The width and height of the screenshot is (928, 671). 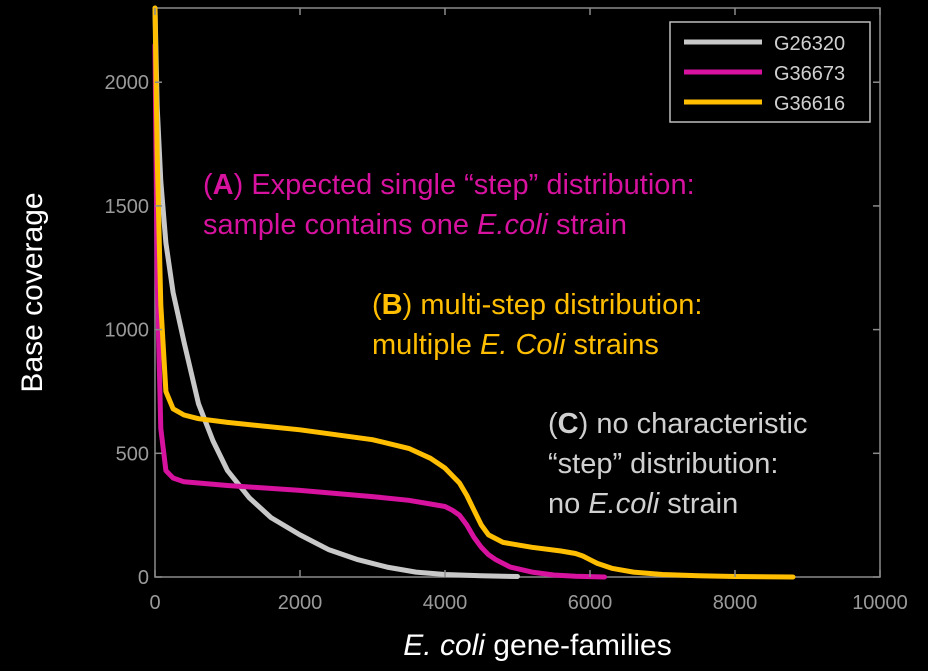 I want to click on annotation-line: sample contains one E.coli strain, so click(x=415, y=225).